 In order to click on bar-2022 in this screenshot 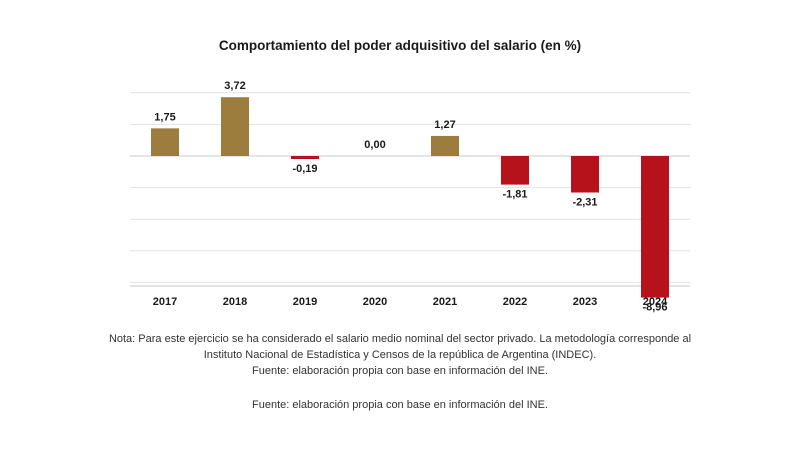, I will do `click(515, 170)`.